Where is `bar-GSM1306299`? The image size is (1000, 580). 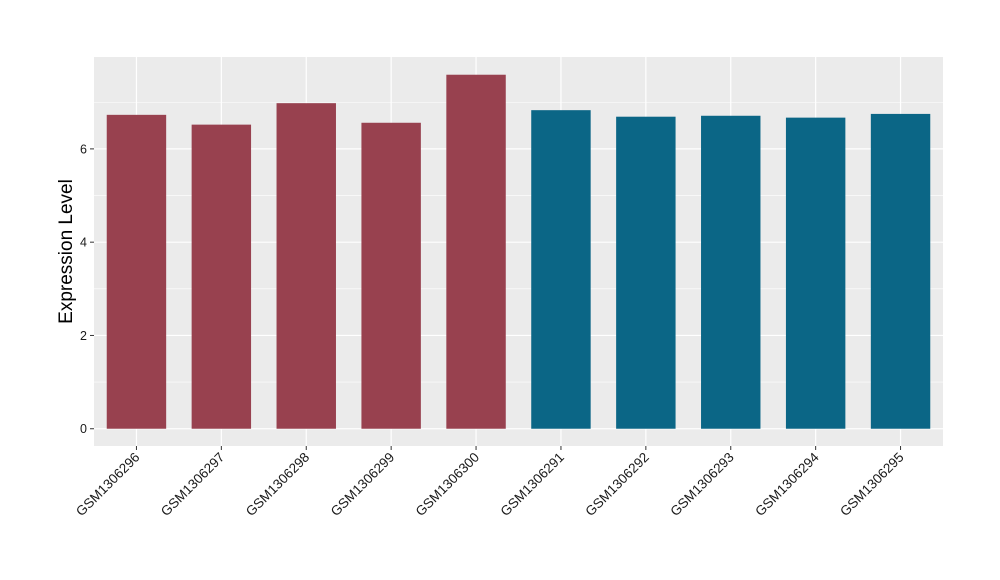 bar-GSM1306299 is located at coordinates (391, 275).